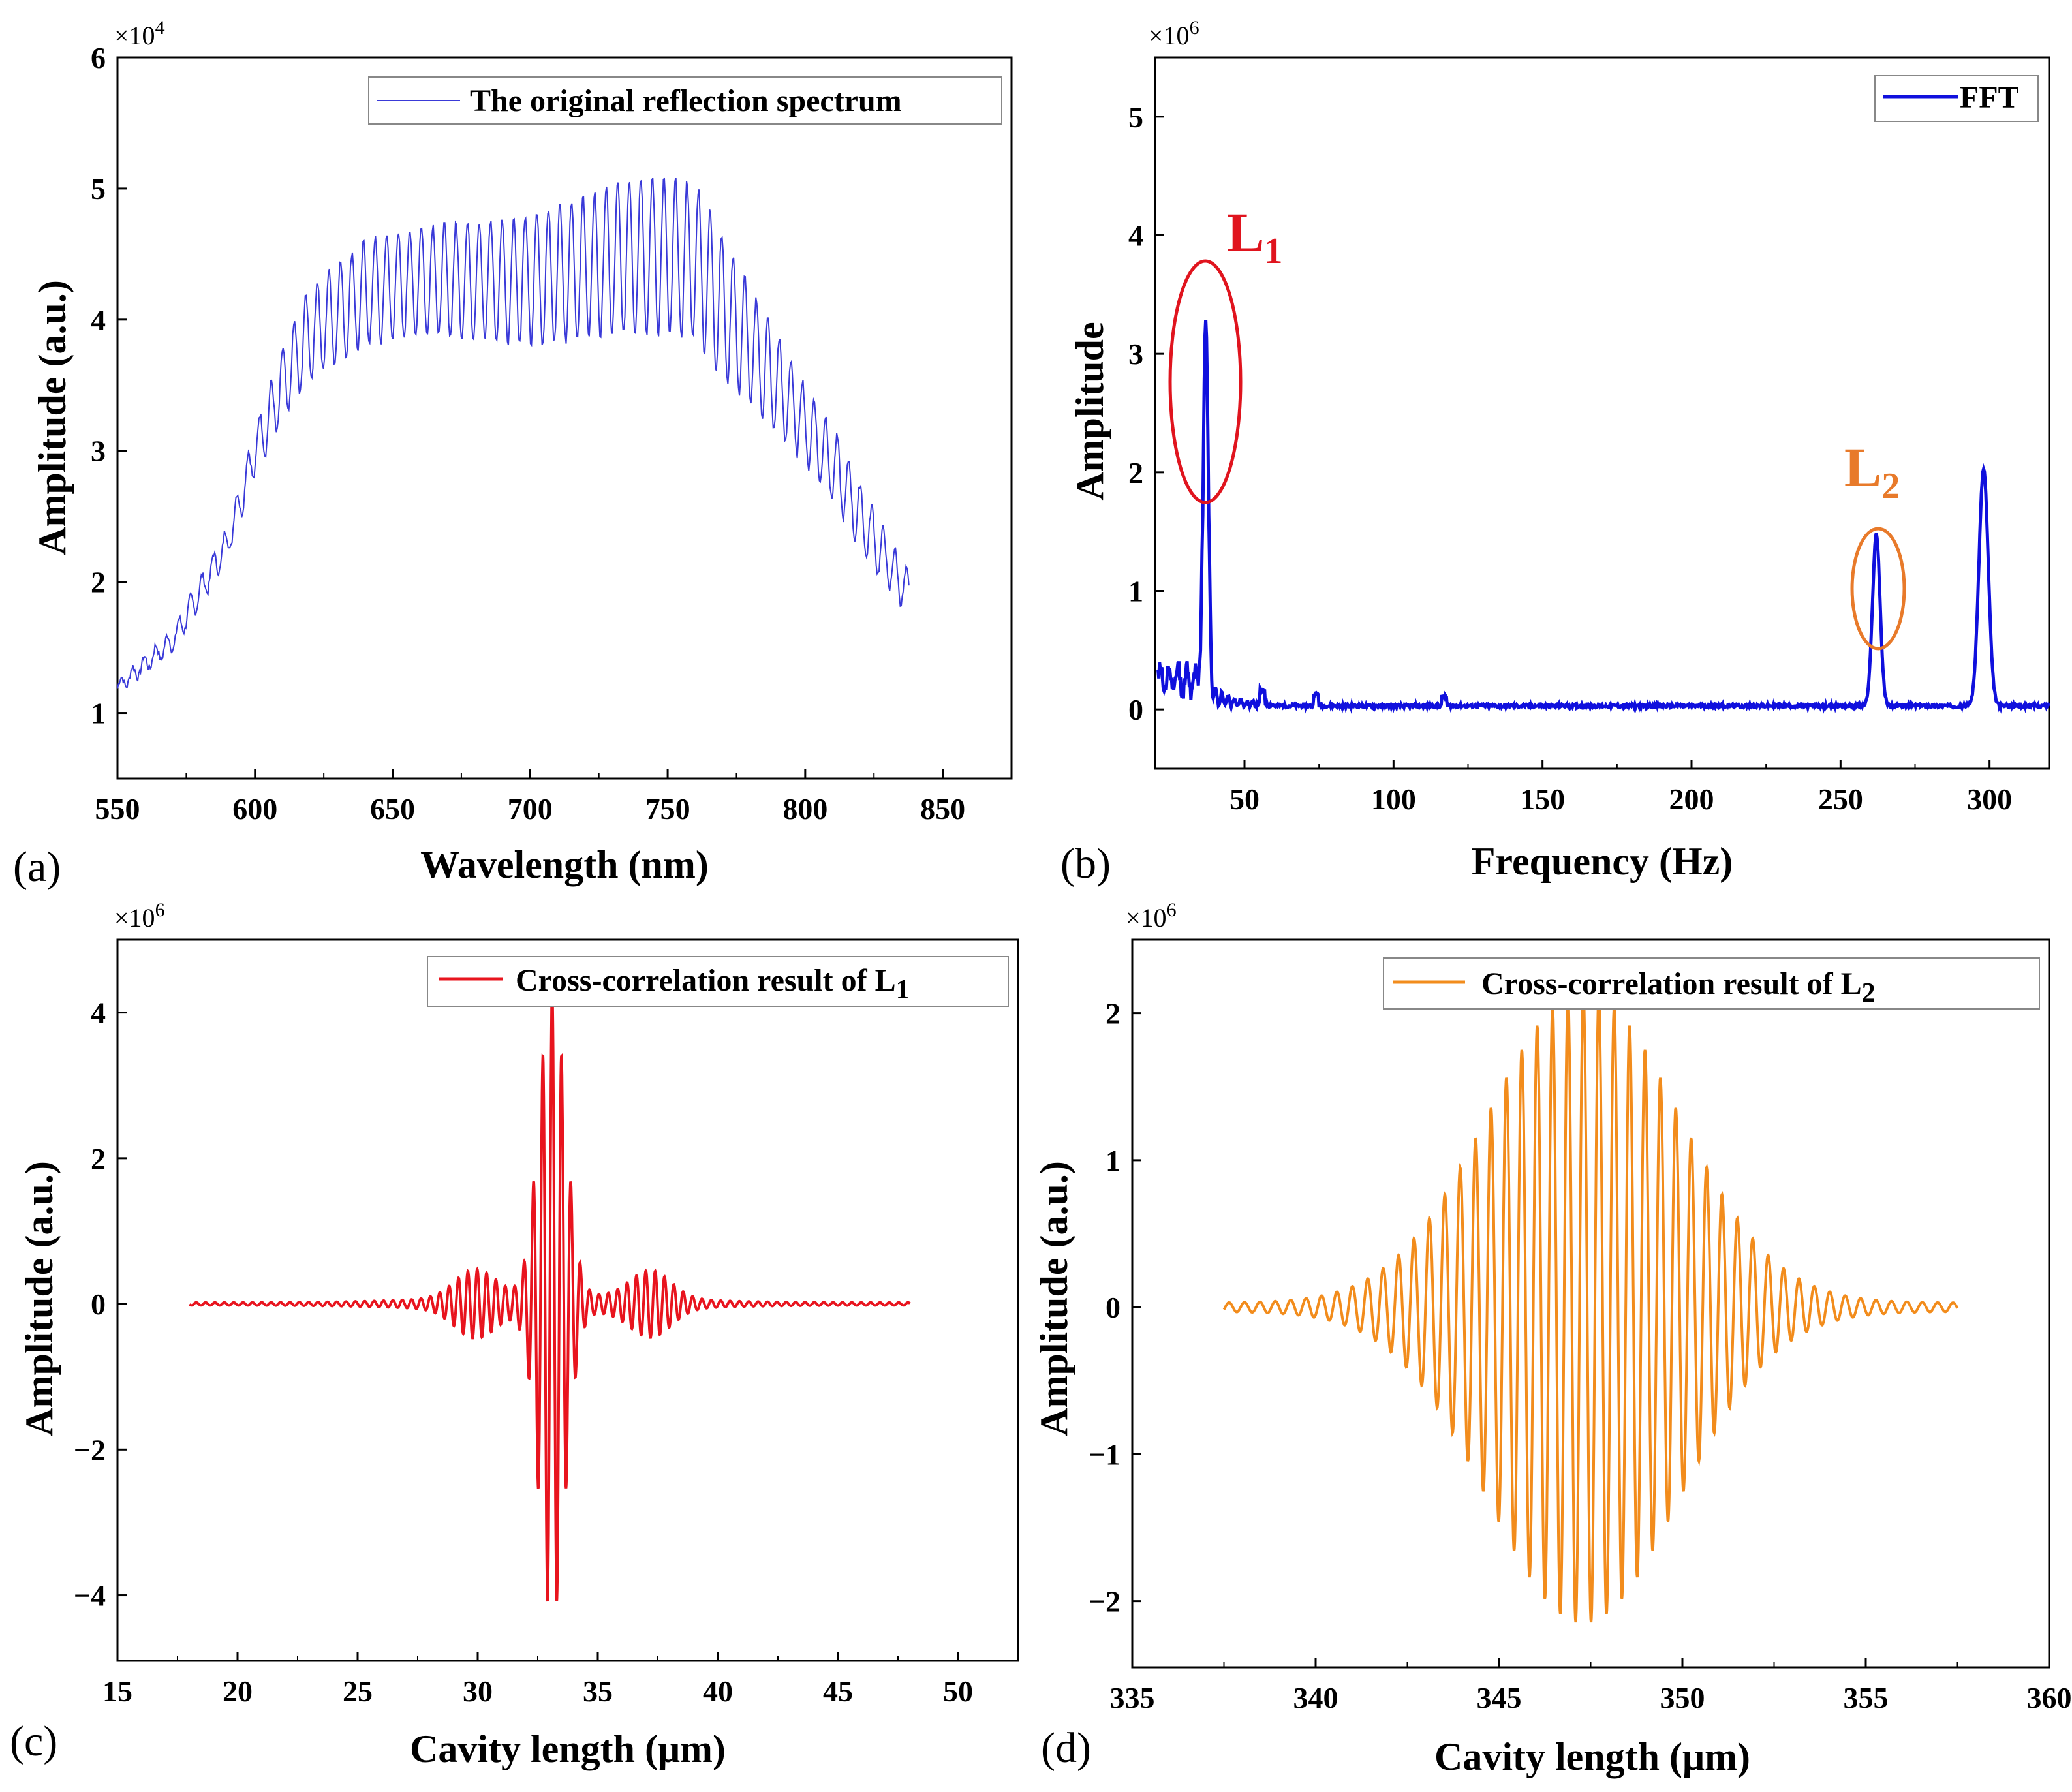 The height and width of the screenshot is (1792, 2072). What do you see at coordinates (1205, 381) in the screenshot?
I see `l1-circle-annotation` at bounding box center [1205, 381].